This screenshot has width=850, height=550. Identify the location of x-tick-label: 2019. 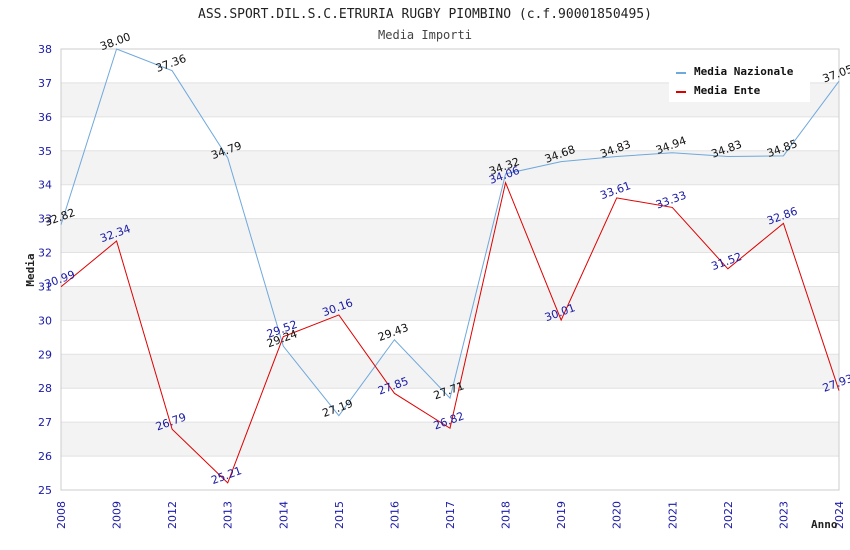
(561, 515).